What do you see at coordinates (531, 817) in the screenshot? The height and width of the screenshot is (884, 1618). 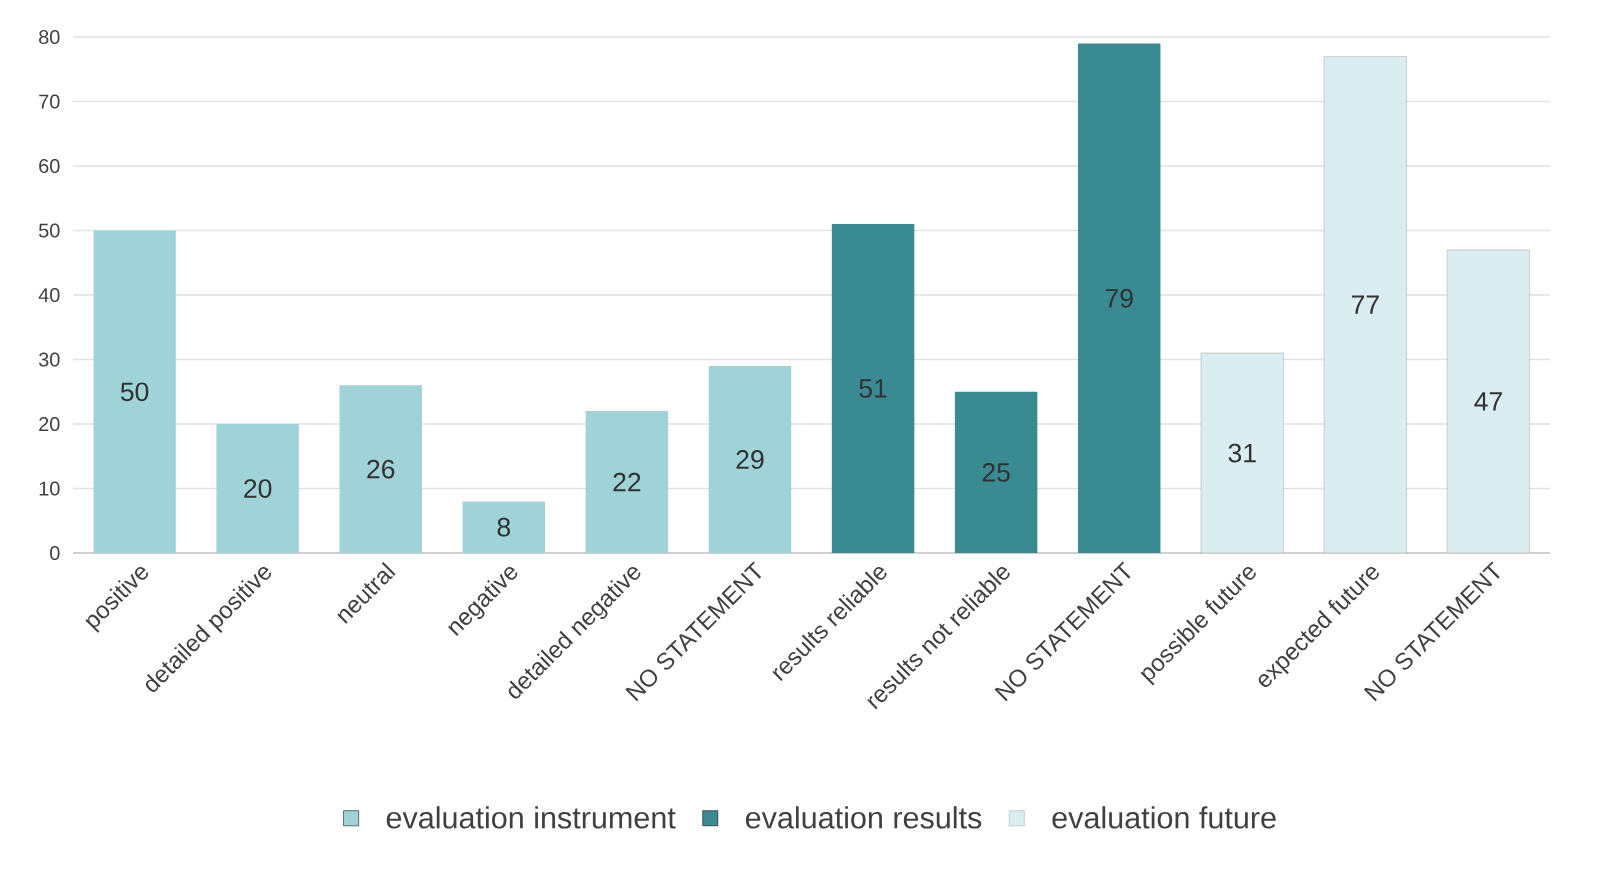 I see `legend-label: evaluation instrument` at bounding box center [531, 817].